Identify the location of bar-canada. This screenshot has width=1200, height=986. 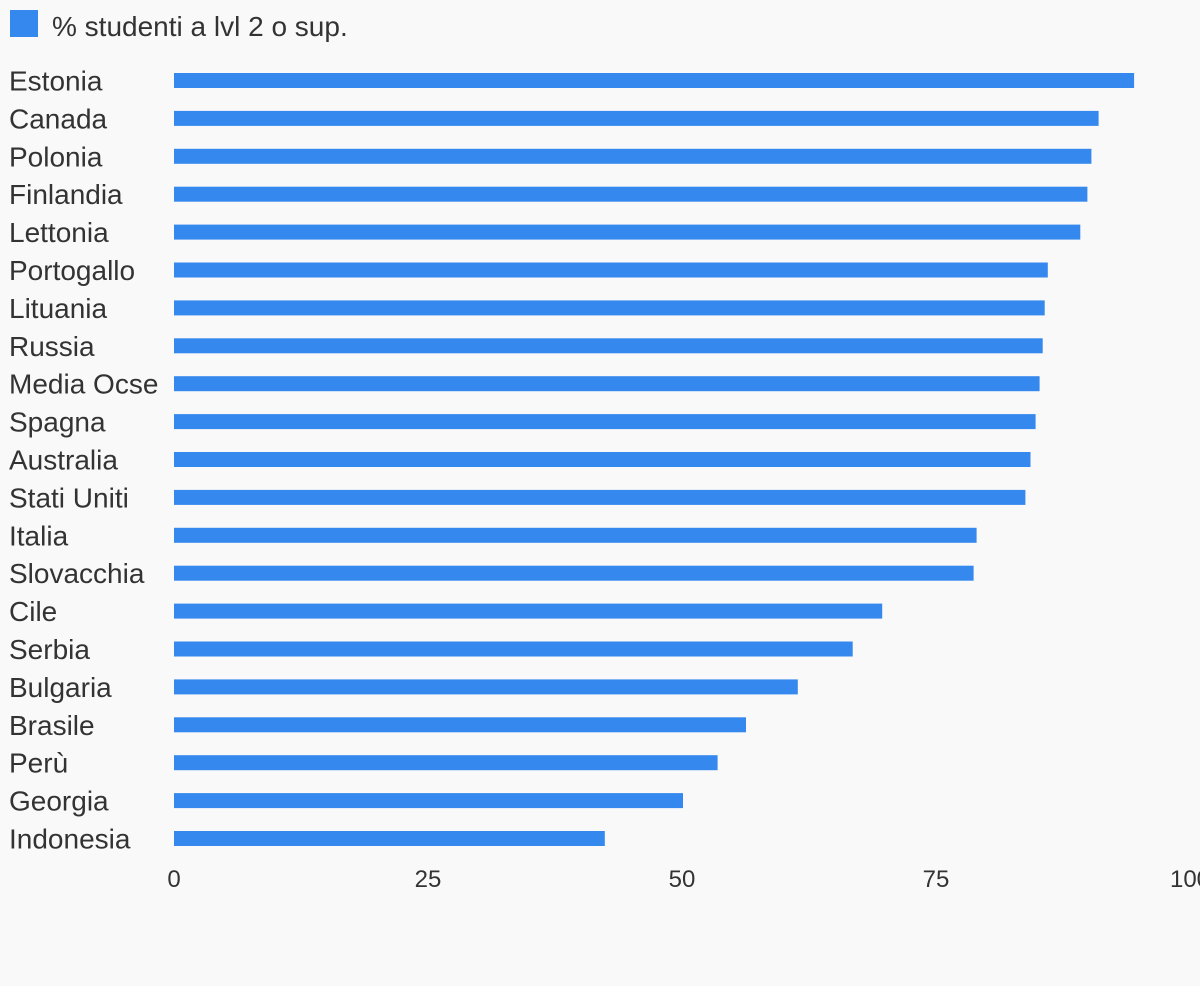
(636, 118).